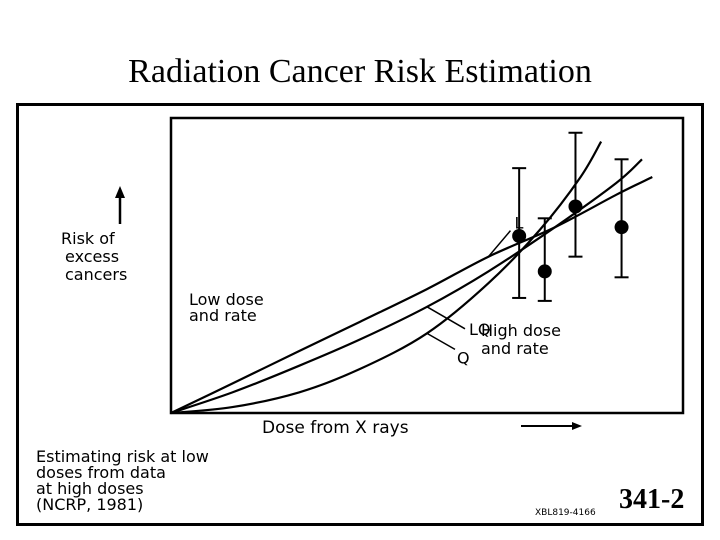 The width and height of the screenshot is (720, 540). What do you see at coordinates (360, 71) in the screenshot?
I see `slide-title: Radiation Cancer Risk Estimation` at bounding box center [360, 71].